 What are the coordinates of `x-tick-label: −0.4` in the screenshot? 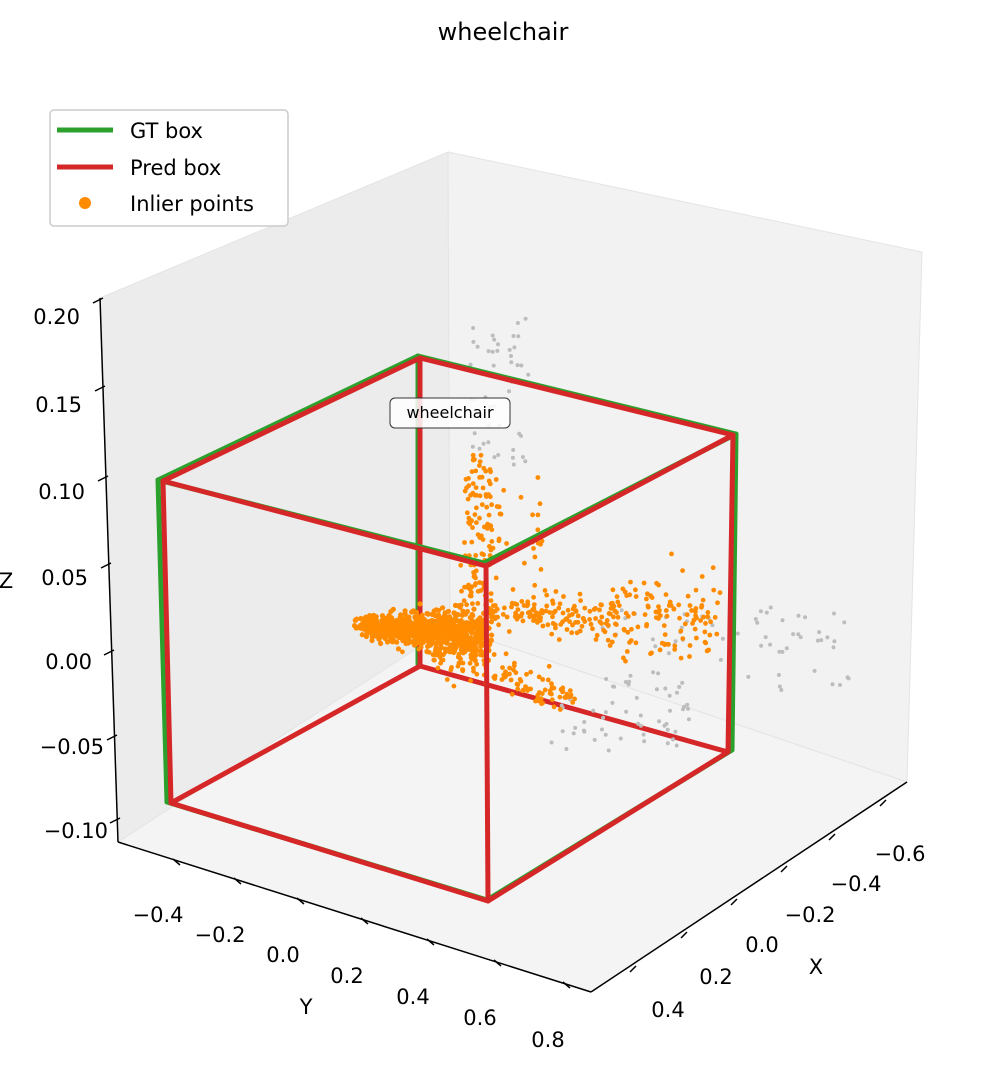 It's located at (856, 884).